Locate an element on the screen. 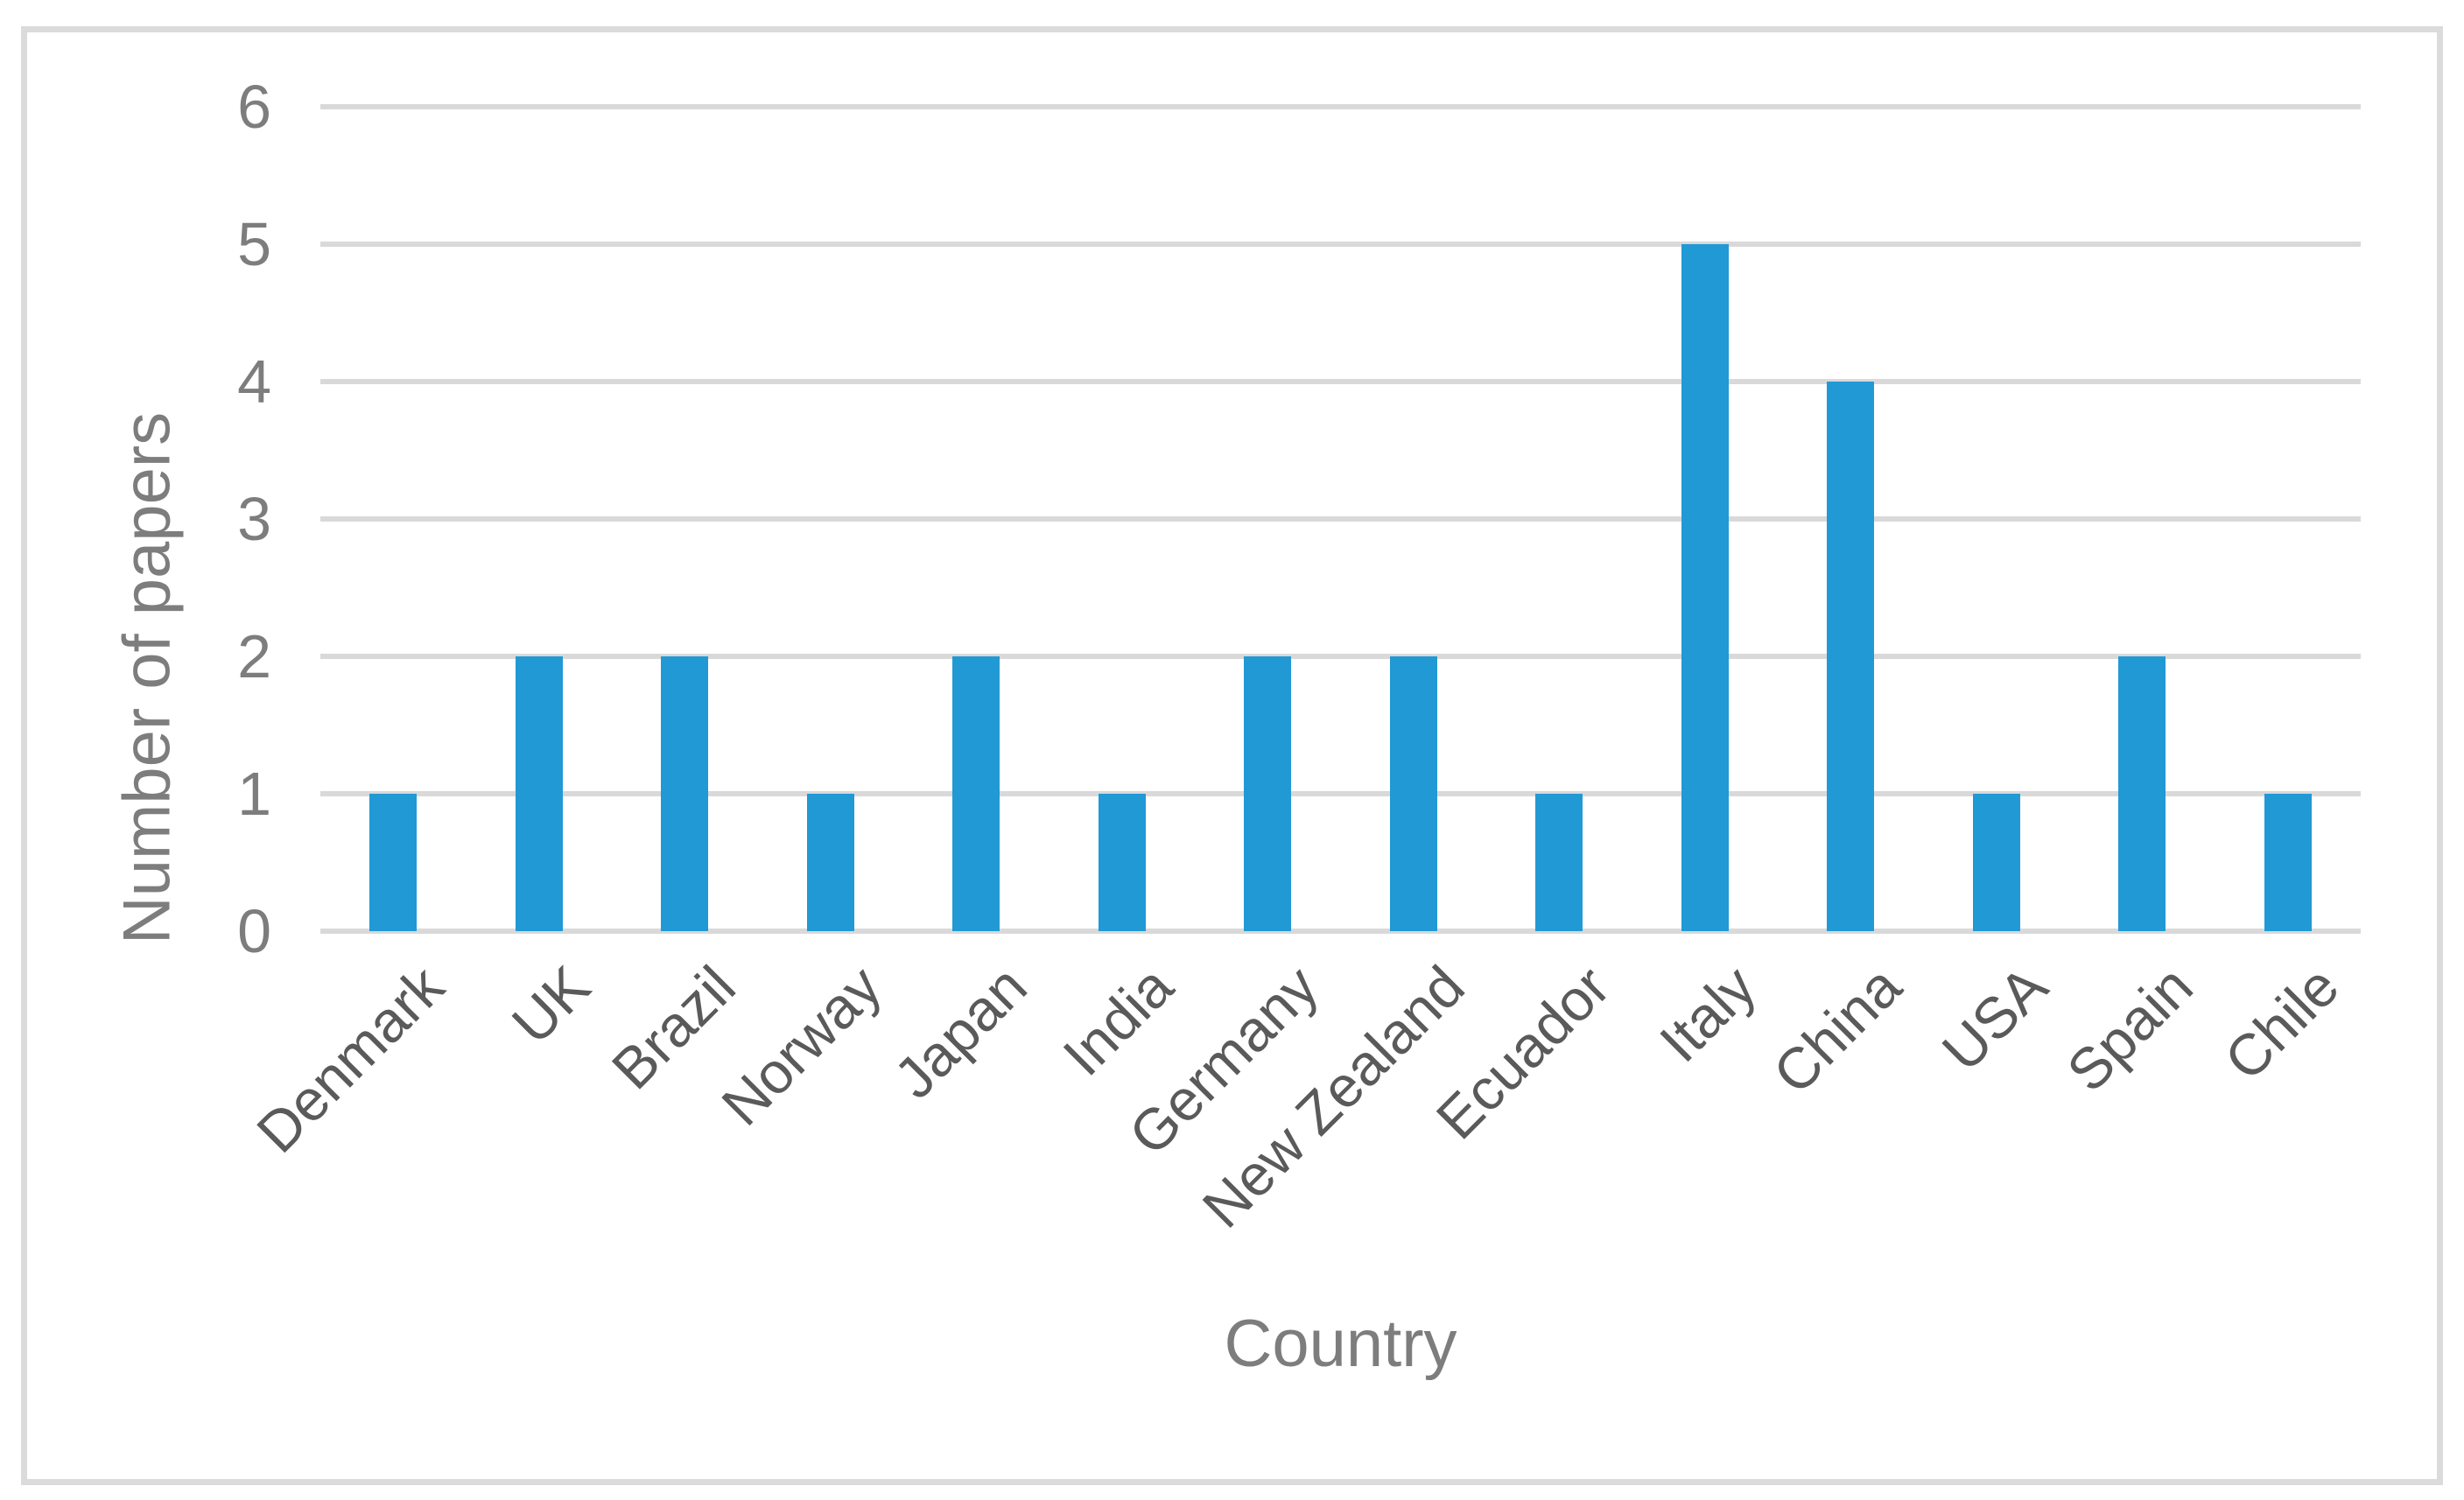 This screenshot has height=1500, width=2464. bar-italy is located at coordinates (1705, 588).